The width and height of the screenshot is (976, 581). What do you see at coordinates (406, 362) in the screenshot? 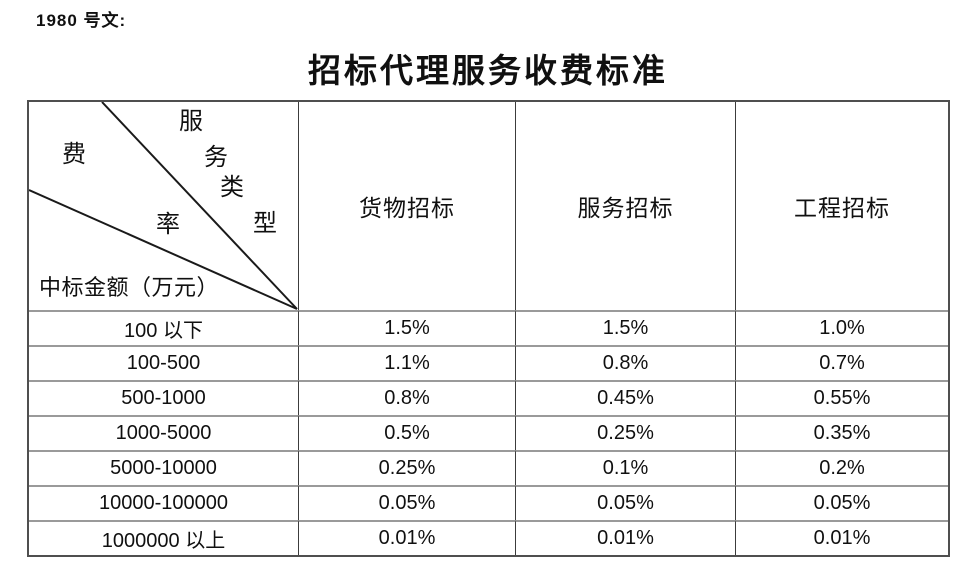
I see `fee-value-cell: 1.1%` at bounding box center [406, 362].